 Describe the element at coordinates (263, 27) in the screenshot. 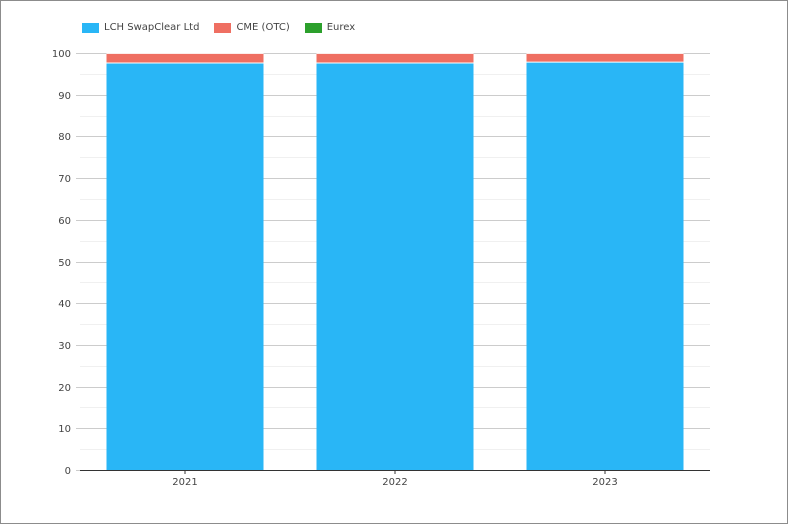

I see `legend-label-cme: CME (OTC)` at that location.